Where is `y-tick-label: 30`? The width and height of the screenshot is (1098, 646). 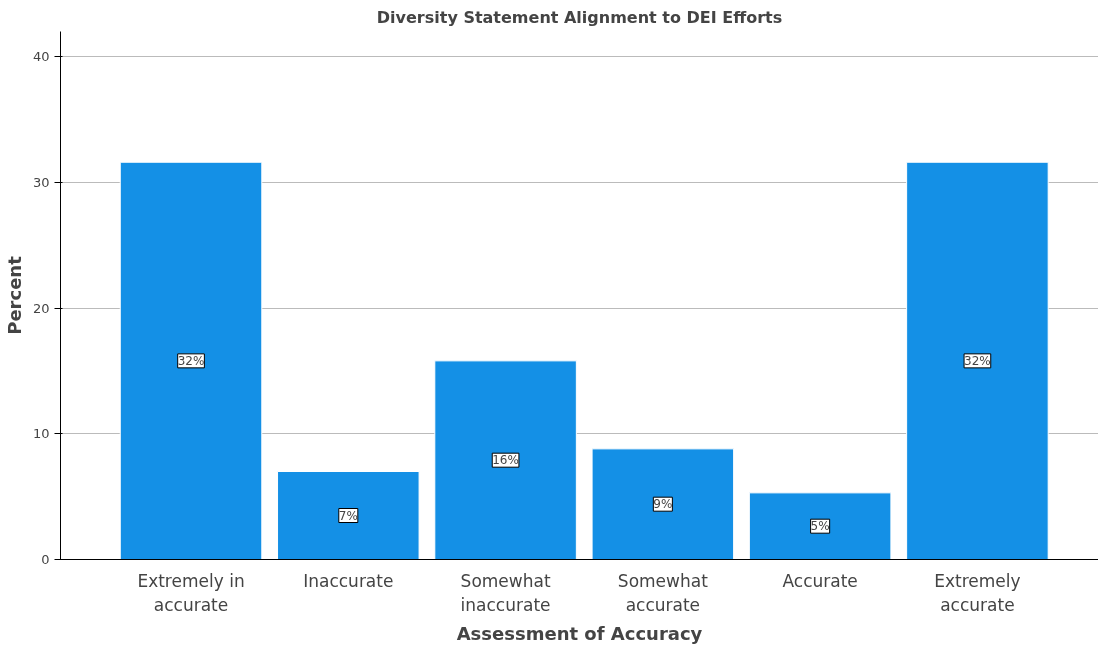
y-tick-label: 30 is located at coordinates (41, 182).